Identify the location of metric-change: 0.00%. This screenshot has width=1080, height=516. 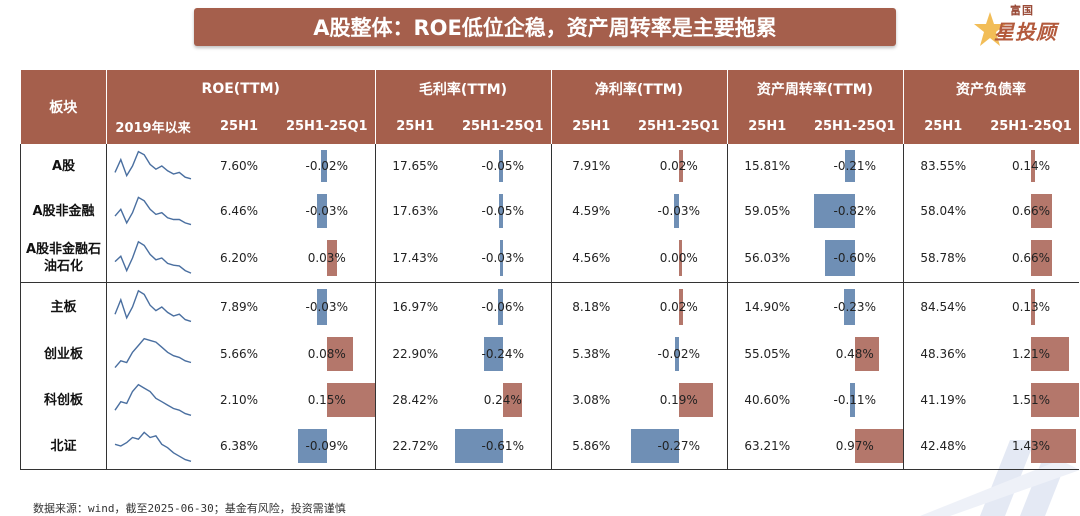
(679, 258).